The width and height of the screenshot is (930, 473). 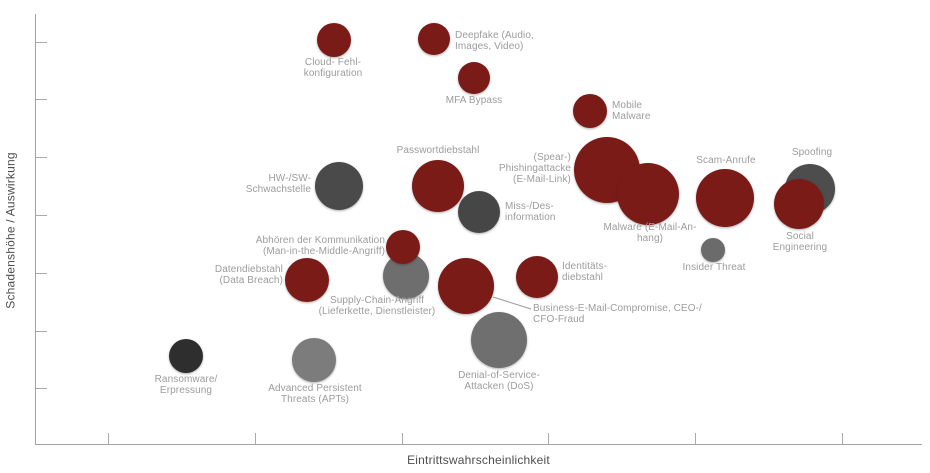 What do you see at coordinates (631, 111) in the screenshot?
I see `bubble-label-mobile-malware: Mobile Malware` at bounding box center [631, 111].